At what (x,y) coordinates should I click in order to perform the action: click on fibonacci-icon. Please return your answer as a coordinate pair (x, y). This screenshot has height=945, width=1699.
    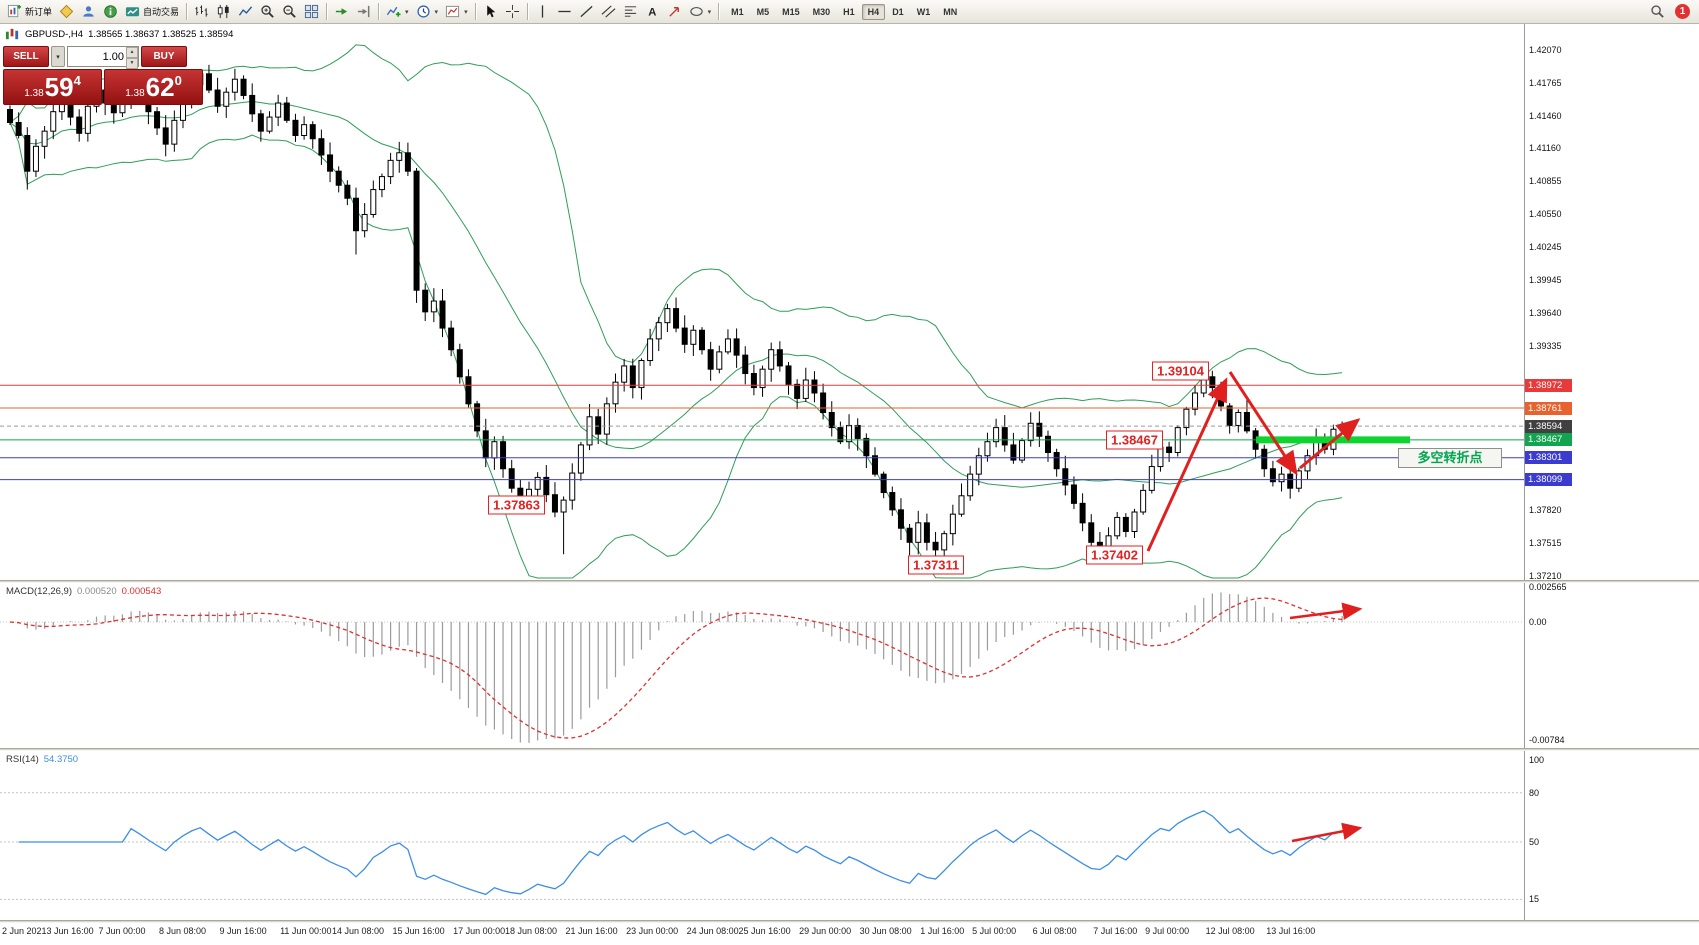
    Looking at the image, I should click on (630, 11).